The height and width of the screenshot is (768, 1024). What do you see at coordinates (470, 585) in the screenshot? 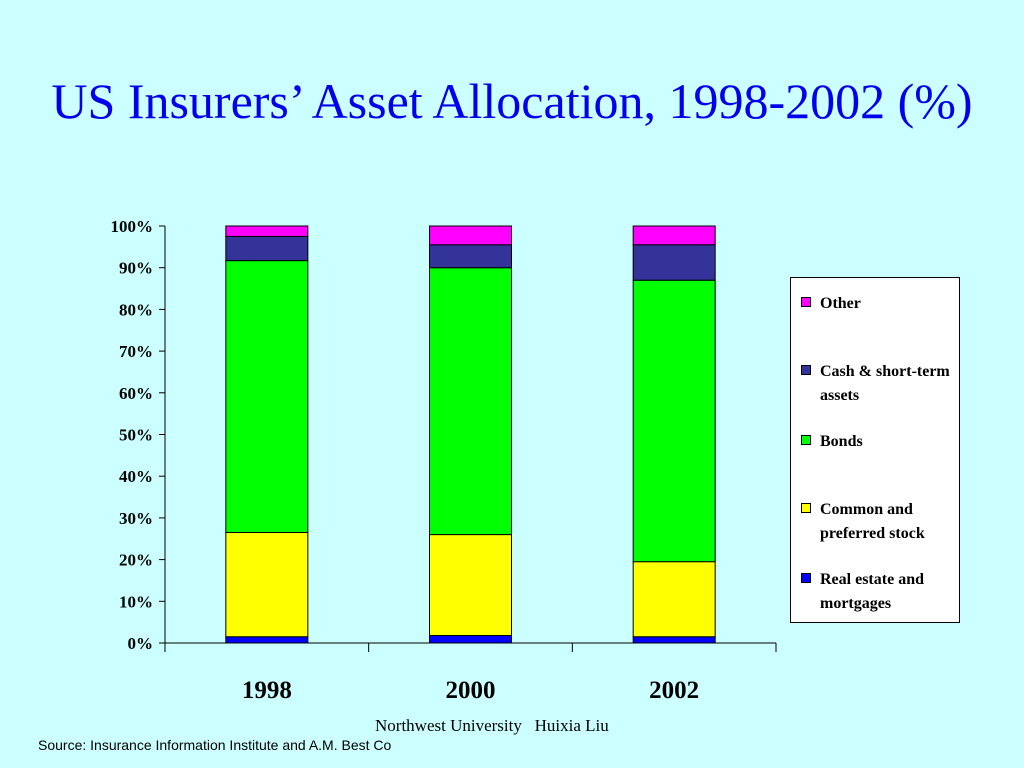
I see `bar-segment-2000-s1` at bounding box center [470, 585].